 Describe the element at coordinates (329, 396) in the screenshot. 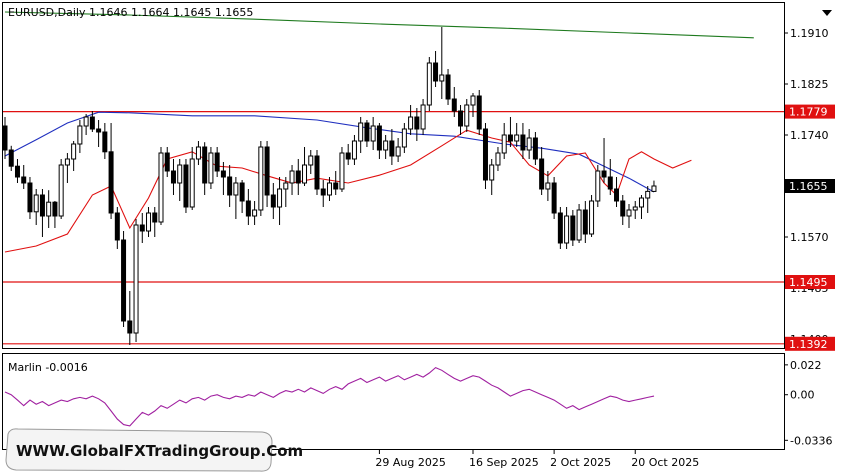

I see `marlin-oscillator-line` at that location.